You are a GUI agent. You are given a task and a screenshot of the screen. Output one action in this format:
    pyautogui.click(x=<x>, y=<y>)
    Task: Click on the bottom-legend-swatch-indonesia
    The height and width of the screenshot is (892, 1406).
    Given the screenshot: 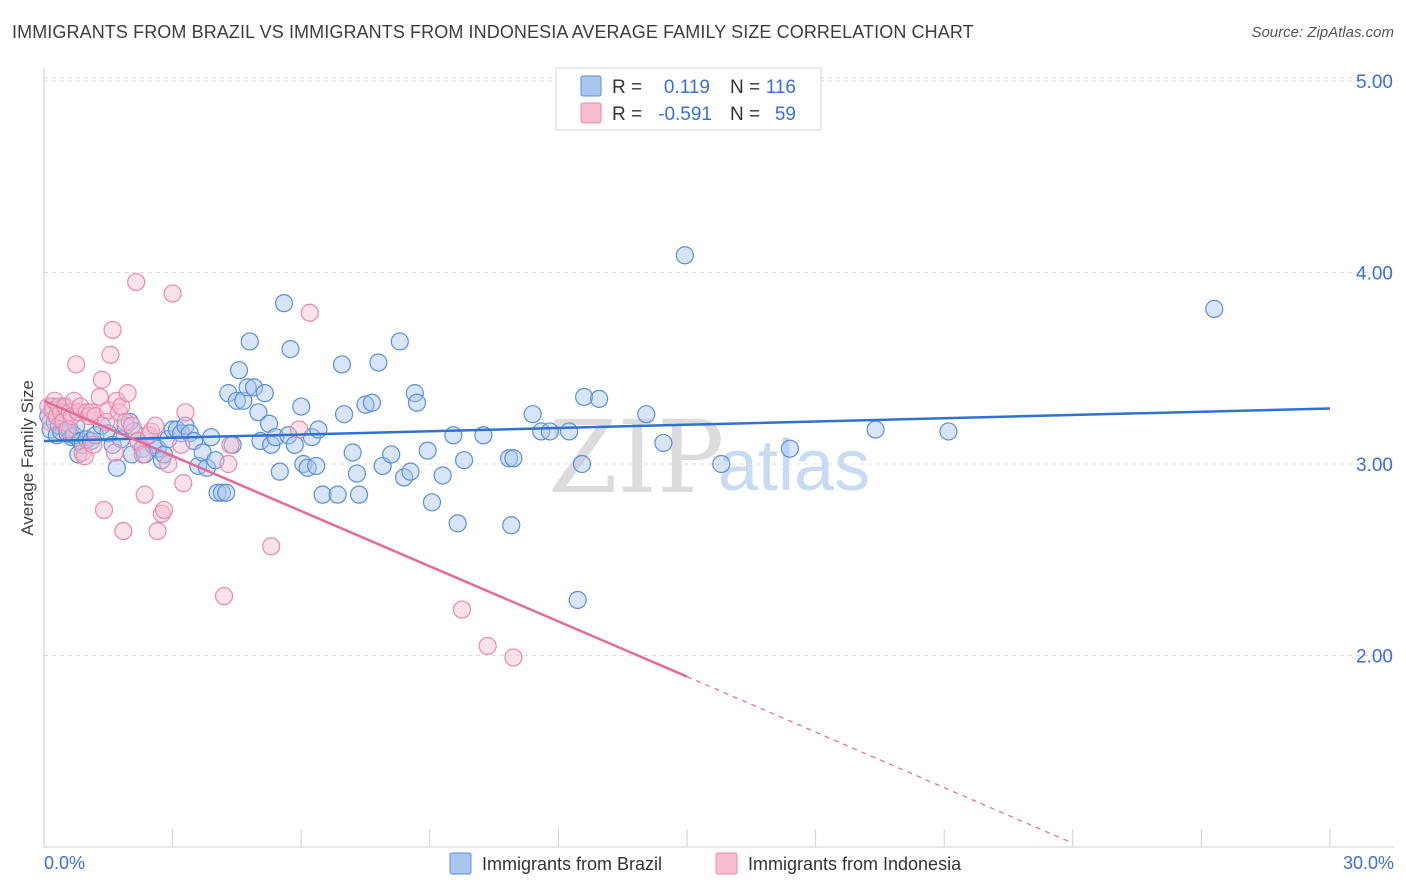 What is the action you would take?
    pyautogui.click(x=726, y=863)
    